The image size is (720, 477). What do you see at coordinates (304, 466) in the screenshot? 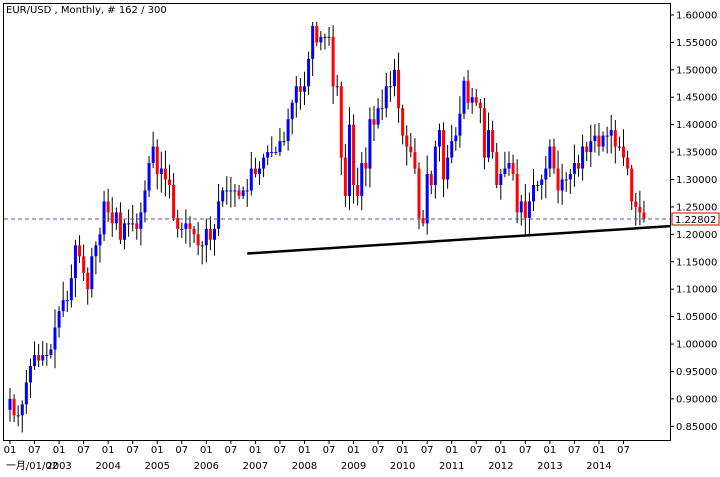
I see `x-year-label: 2008` at bounding box center [304, 466].